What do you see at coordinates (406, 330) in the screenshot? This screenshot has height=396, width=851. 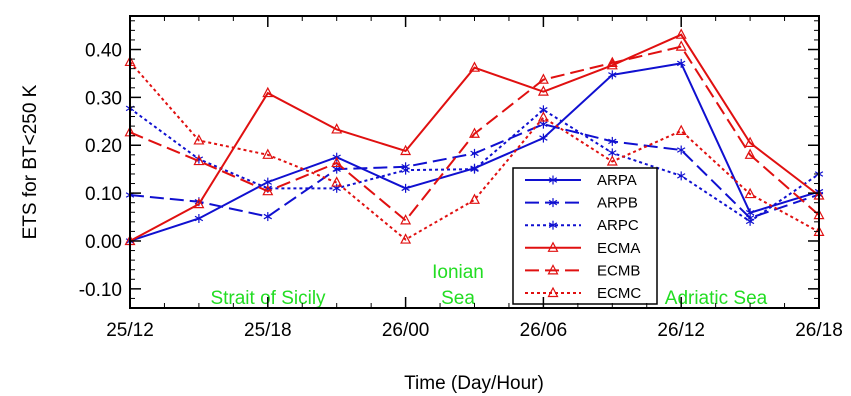 I see `x-tick-label: 26/00` at bounding box center [406, 330].